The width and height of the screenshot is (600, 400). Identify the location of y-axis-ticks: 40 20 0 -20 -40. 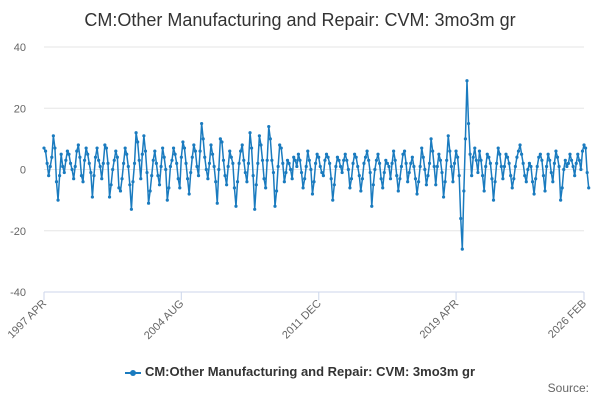
(18, 170).